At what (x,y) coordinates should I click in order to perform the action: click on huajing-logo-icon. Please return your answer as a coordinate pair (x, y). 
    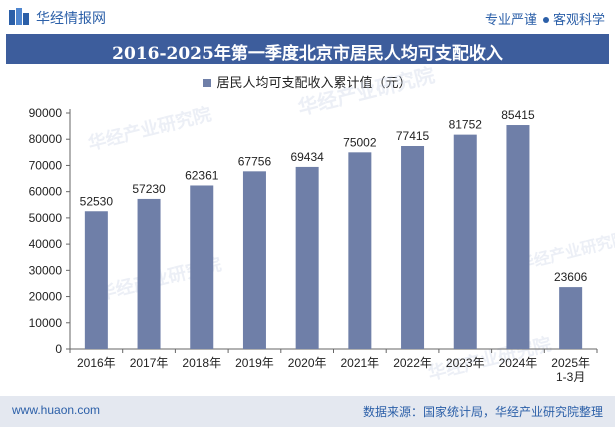
    Looking at the image, I should click on (19, 16).